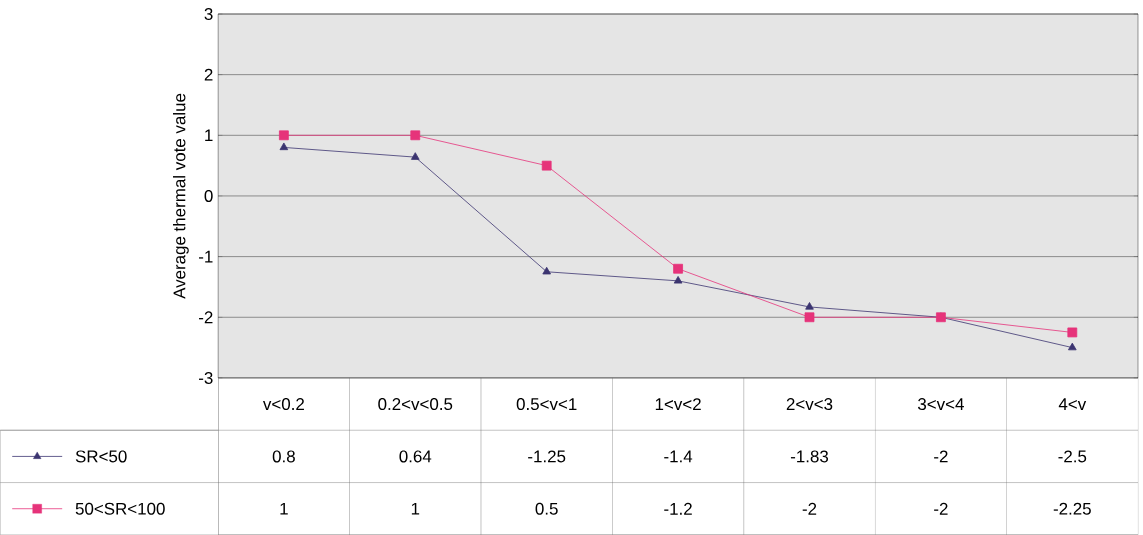 This screenshot has width=1143, height=535. I want to click on data-label: 0.64, so click(415, 456).